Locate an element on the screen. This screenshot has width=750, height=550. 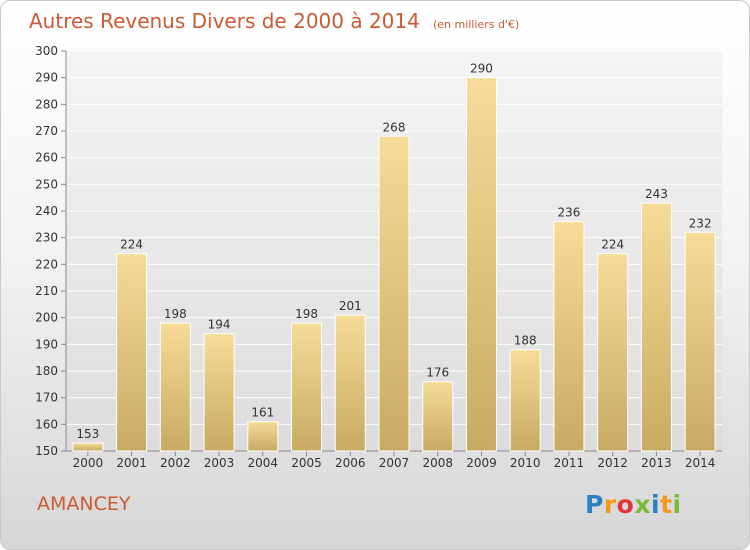
x-tick-label: 2004 is located at coordinates (263, 463).